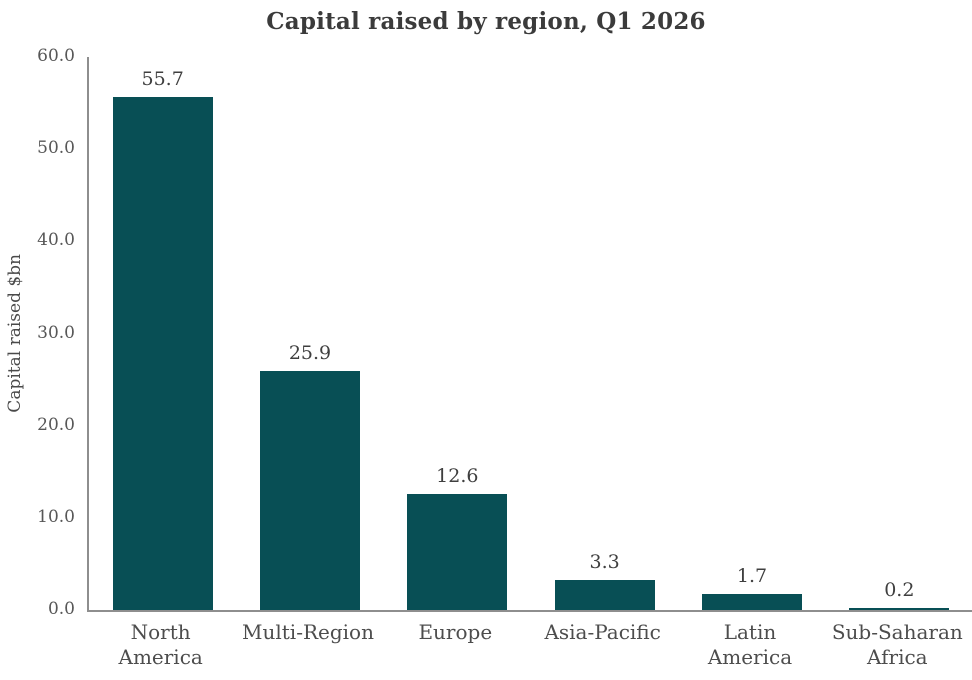 This screenshot has height=680, width=972. Describe the element at coordinates (457, 475) in the screenshot. I see `bar-value-label: 12.6` at that location.